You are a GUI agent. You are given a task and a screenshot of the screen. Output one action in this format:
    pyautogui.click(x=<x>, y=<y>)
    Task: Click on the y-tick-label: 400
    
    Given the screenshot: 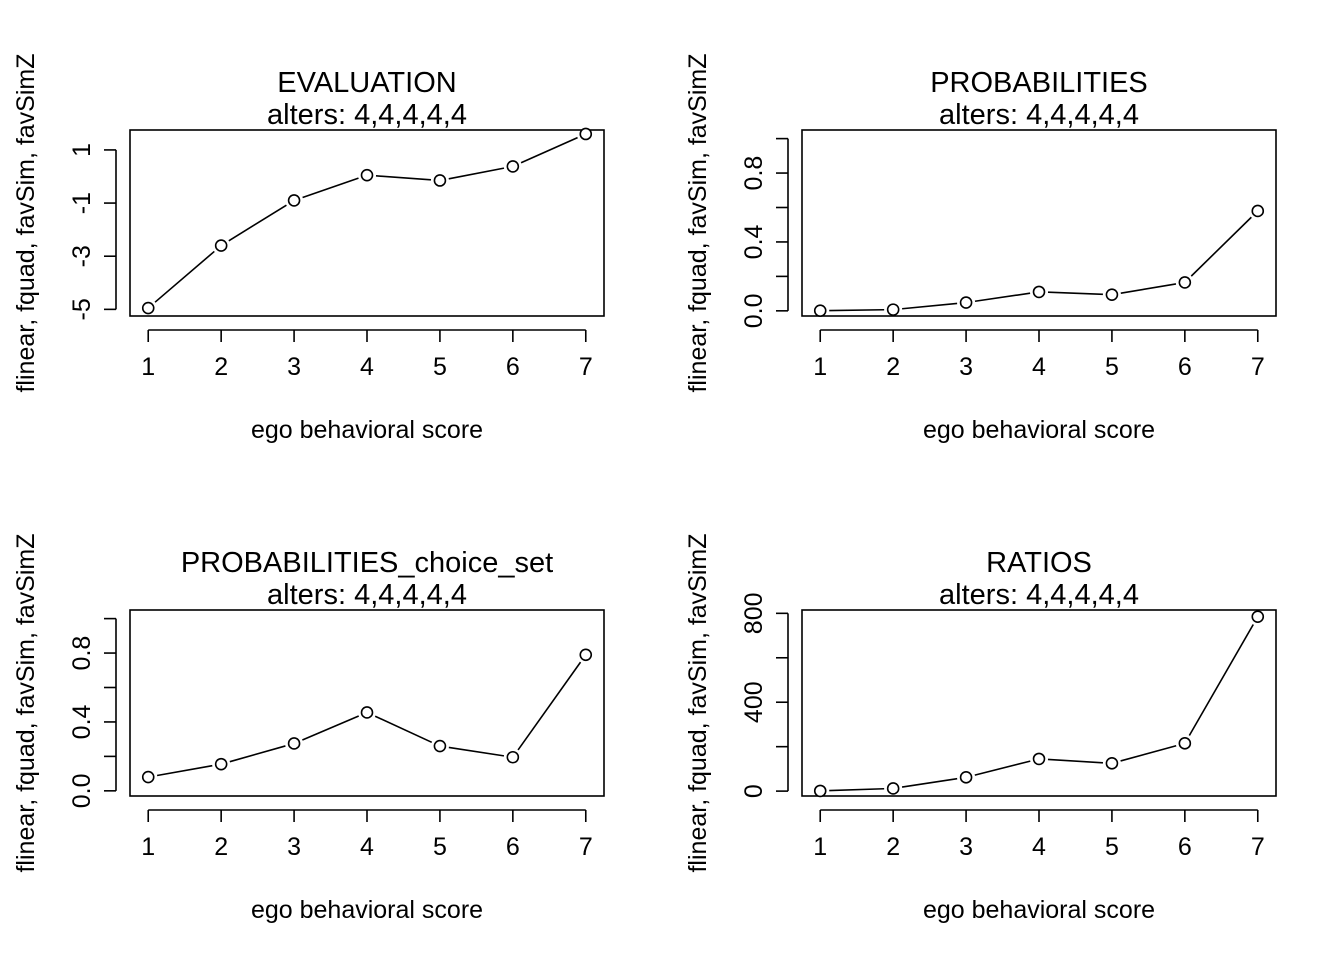 What is the action you would take?
    pyautogui.click(x=754, y=702)
    